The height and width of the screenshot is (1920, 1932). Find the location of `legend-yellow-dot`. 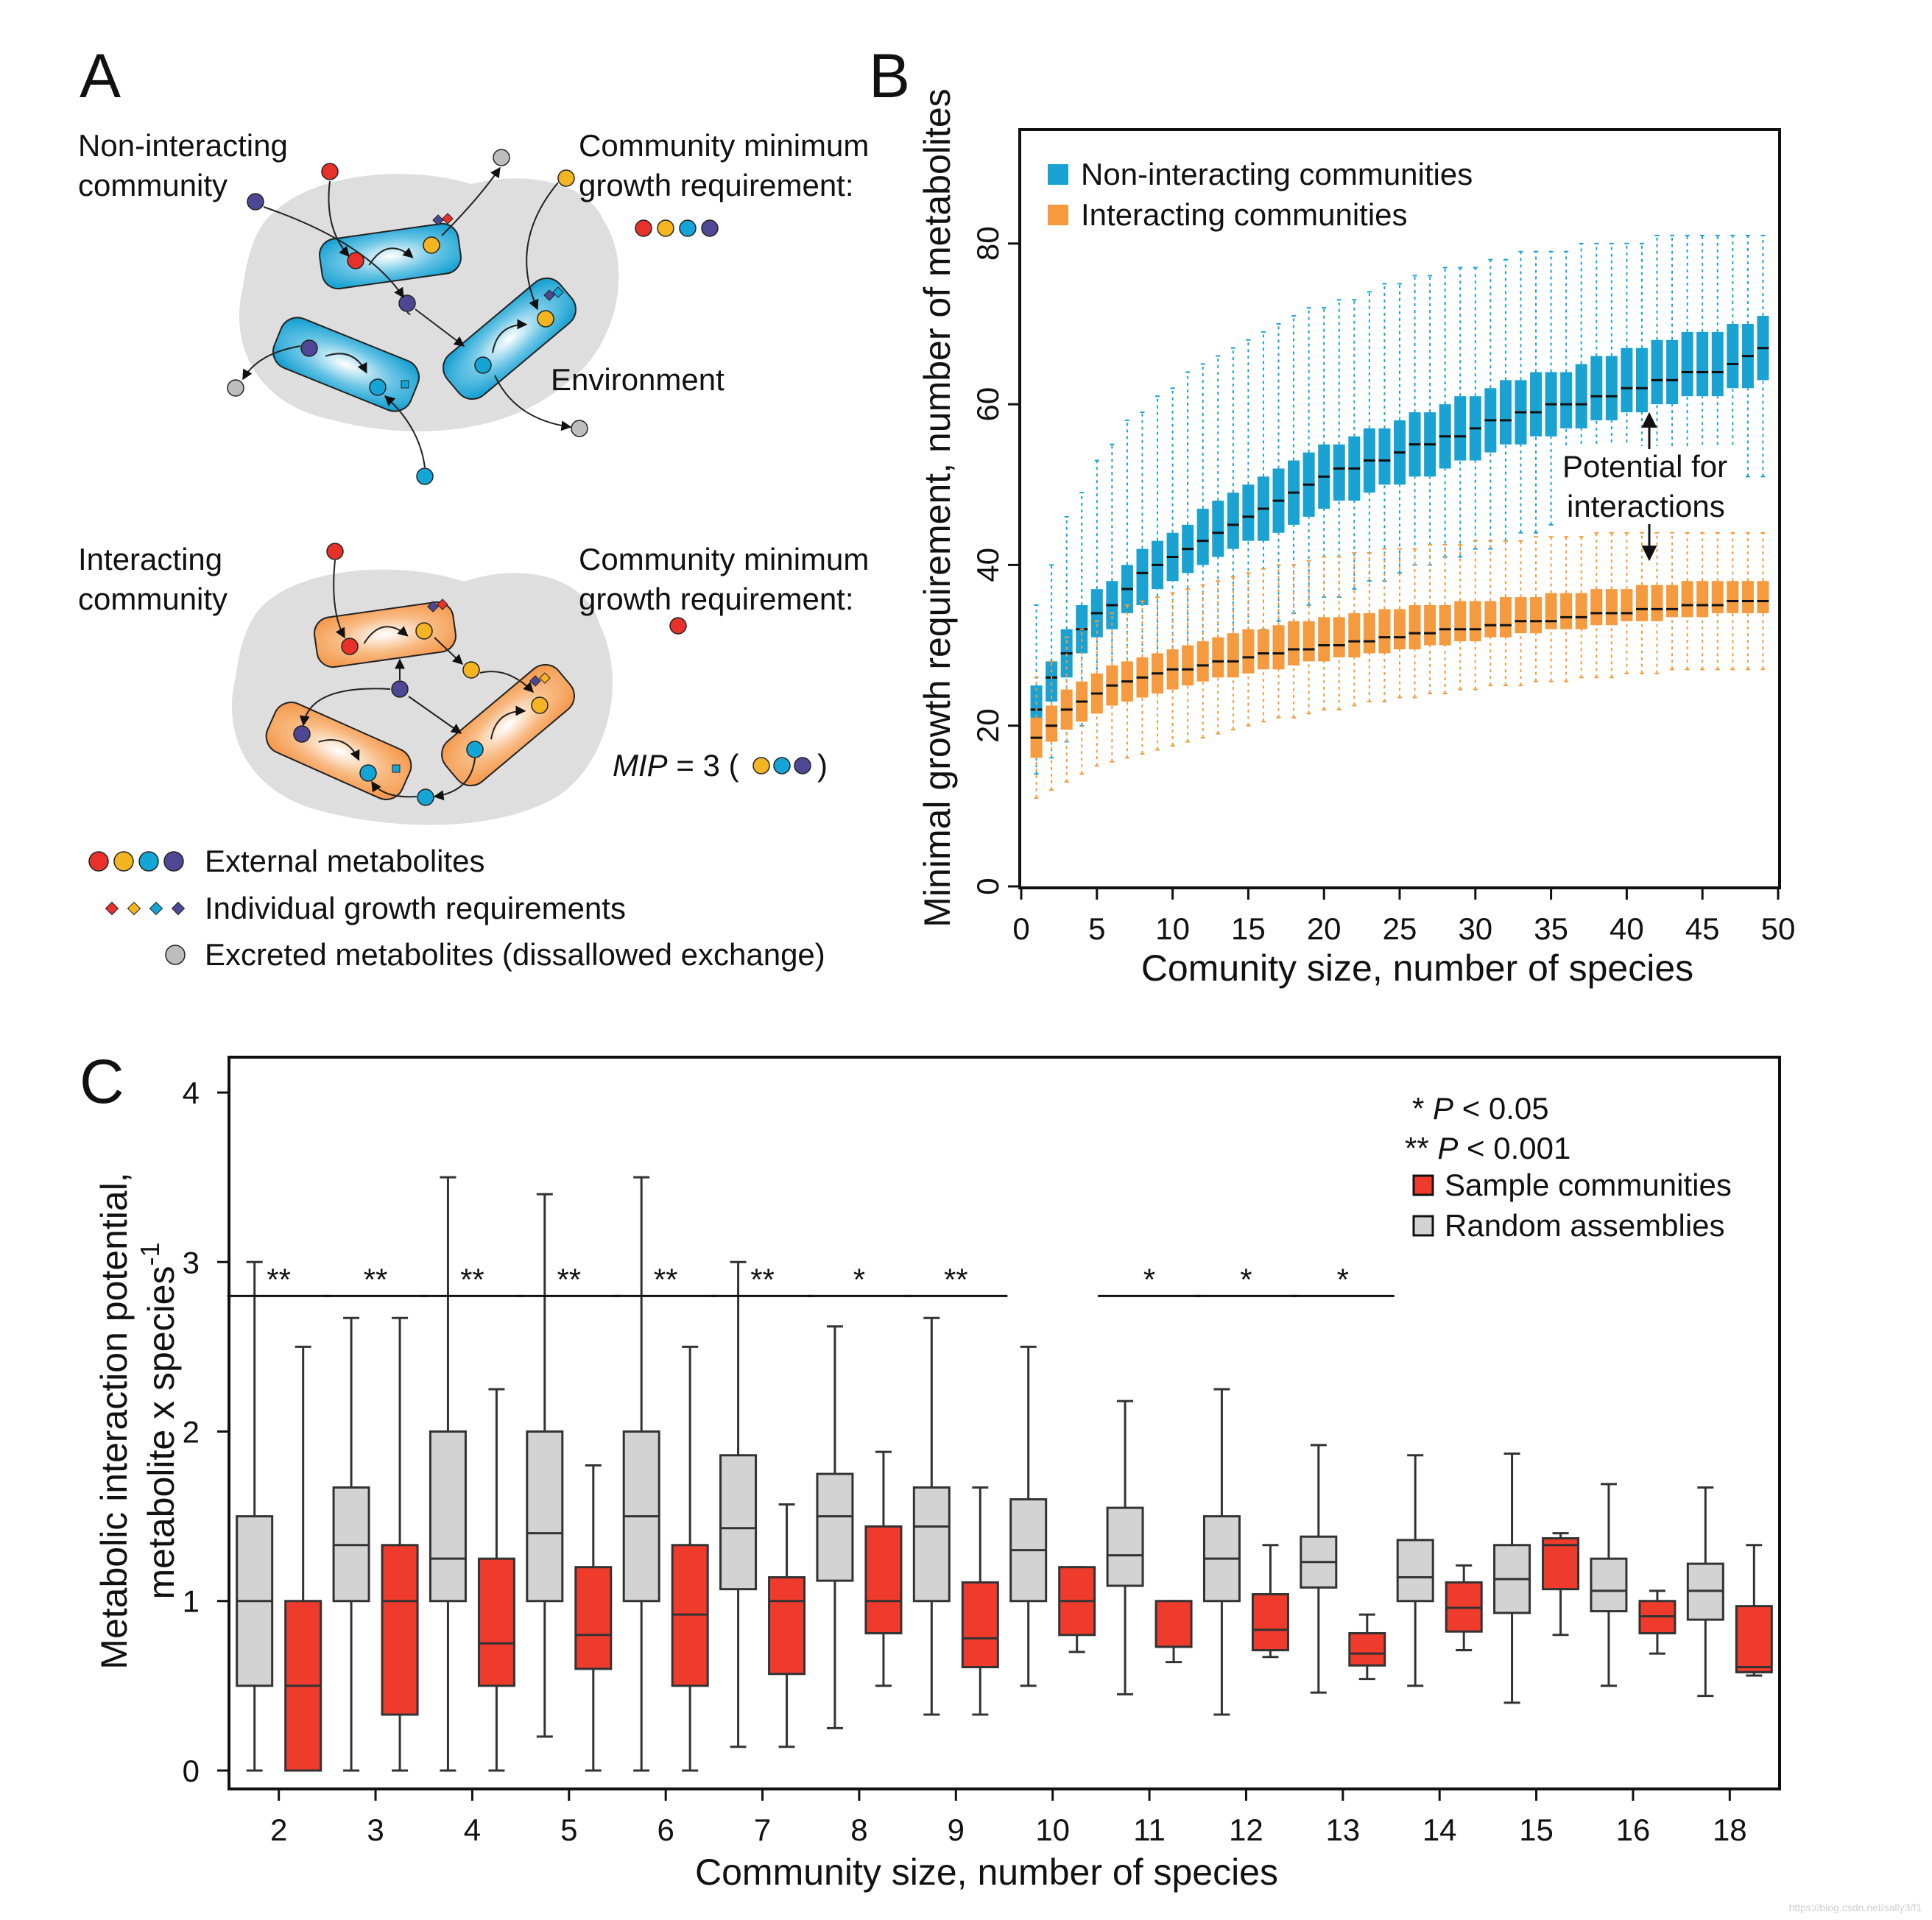

legend-yellow-dot is located at coordinates (123, 861).